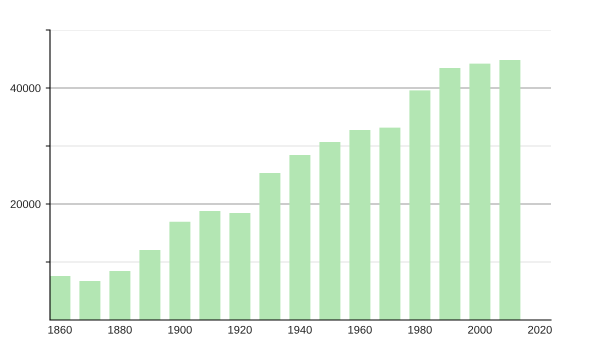  I want to click on x-tick-label: 1960, so click(360, 330).